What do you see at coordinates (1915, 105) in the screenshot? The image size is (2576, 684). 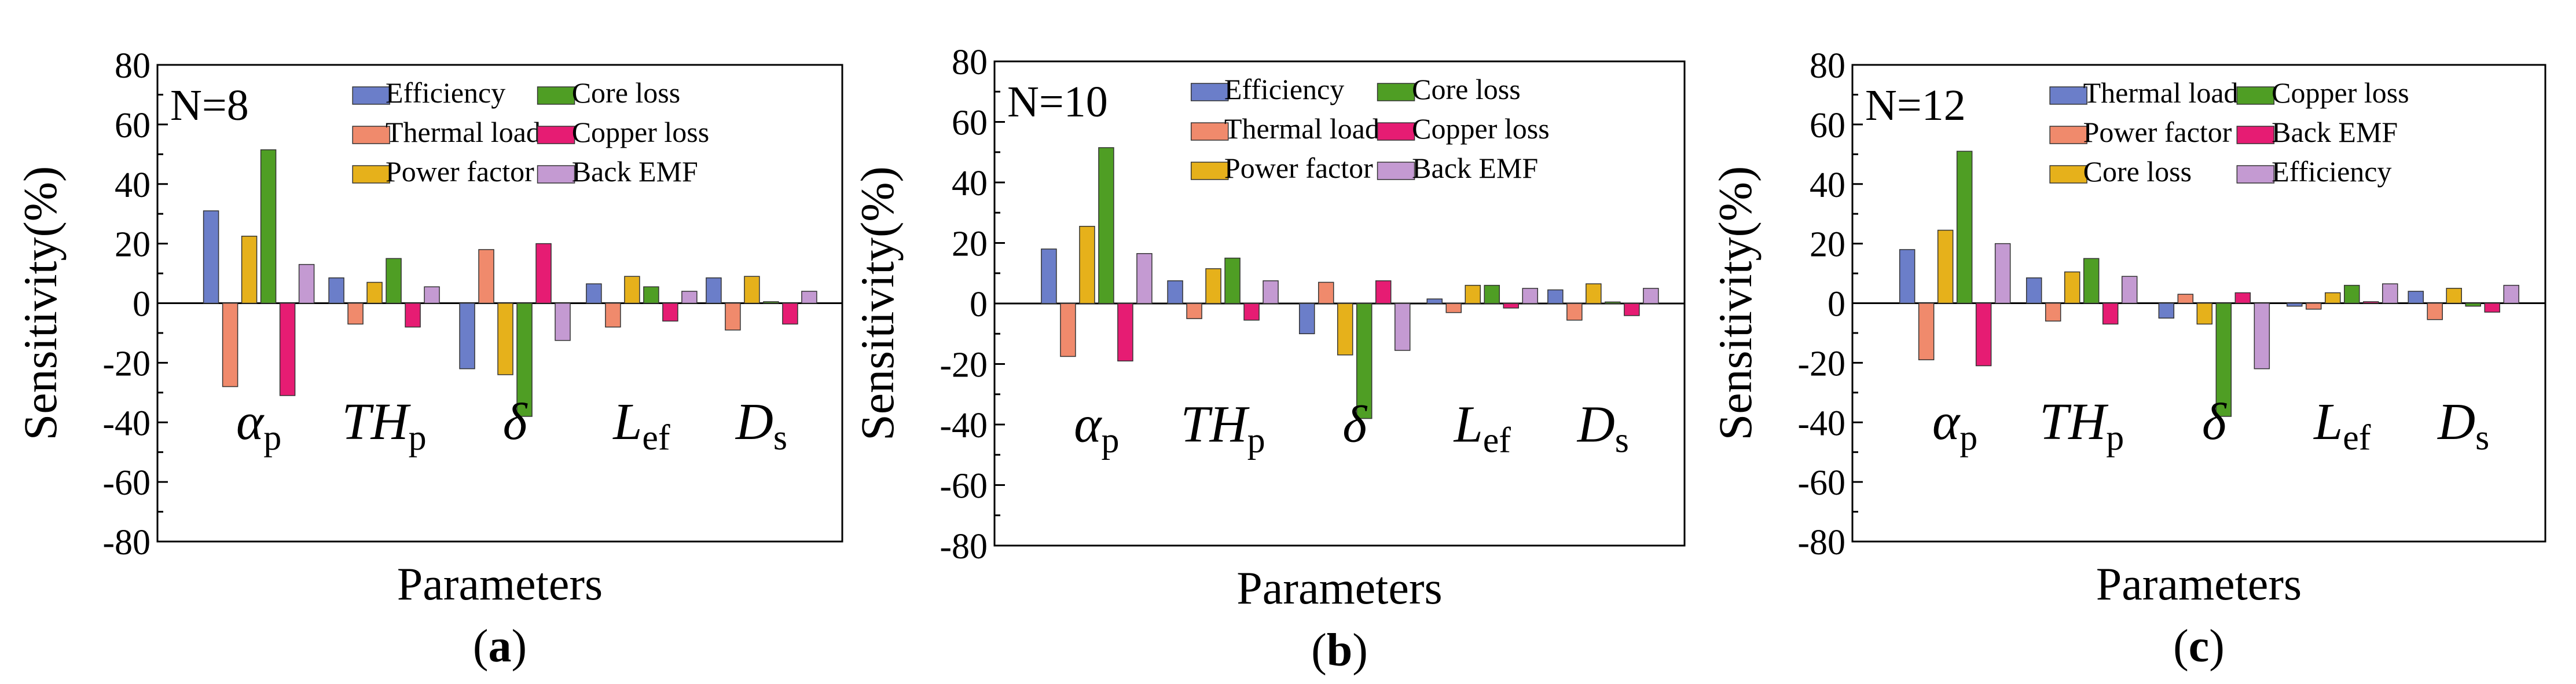 I see `panel-annotation: N=12` at bounding box center [1915, 105].